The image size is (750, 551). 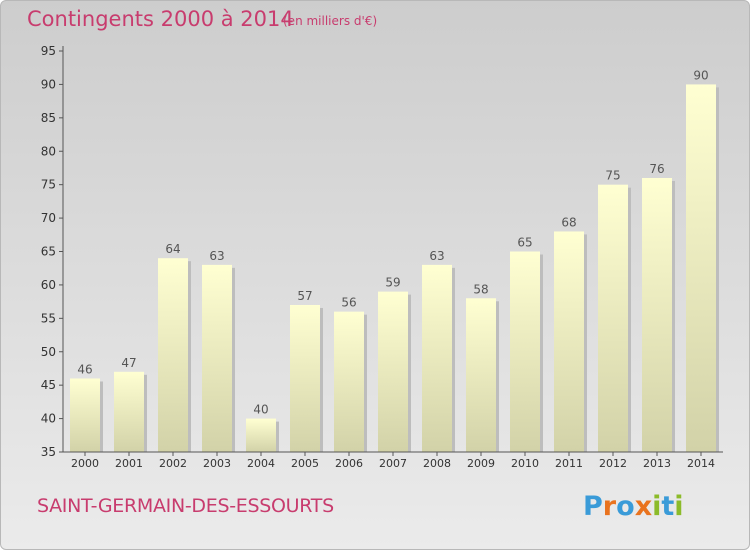 What do you see at coordinates (609, 506) in the screenshot?
I see `logo-letter: r` at bounding box center [609, 506].